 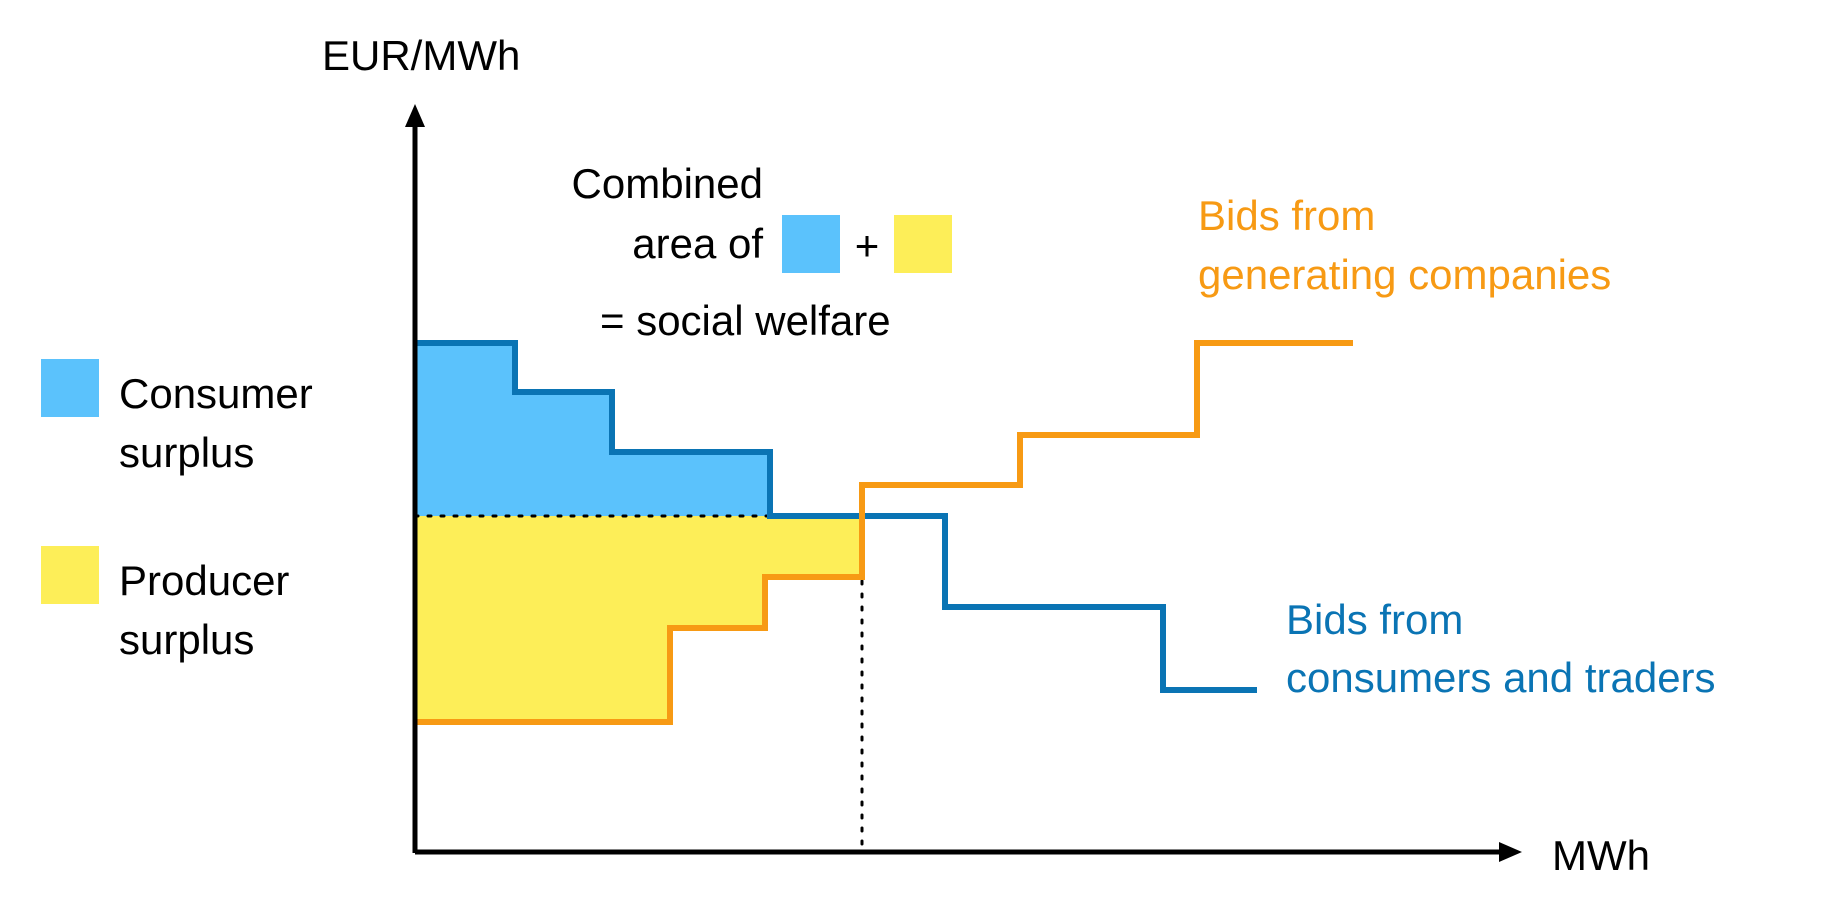 I want to click on x-axis-arrow-icon, so click(x=1510, y=852).